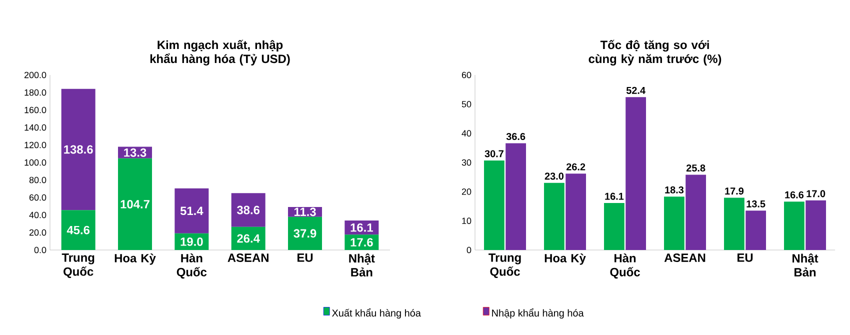 The image size is (850, 335). What do you see at coordinates (494, 154) in the screenshot?
I see `data-label: 30.7` at bounding box center [494, 154].